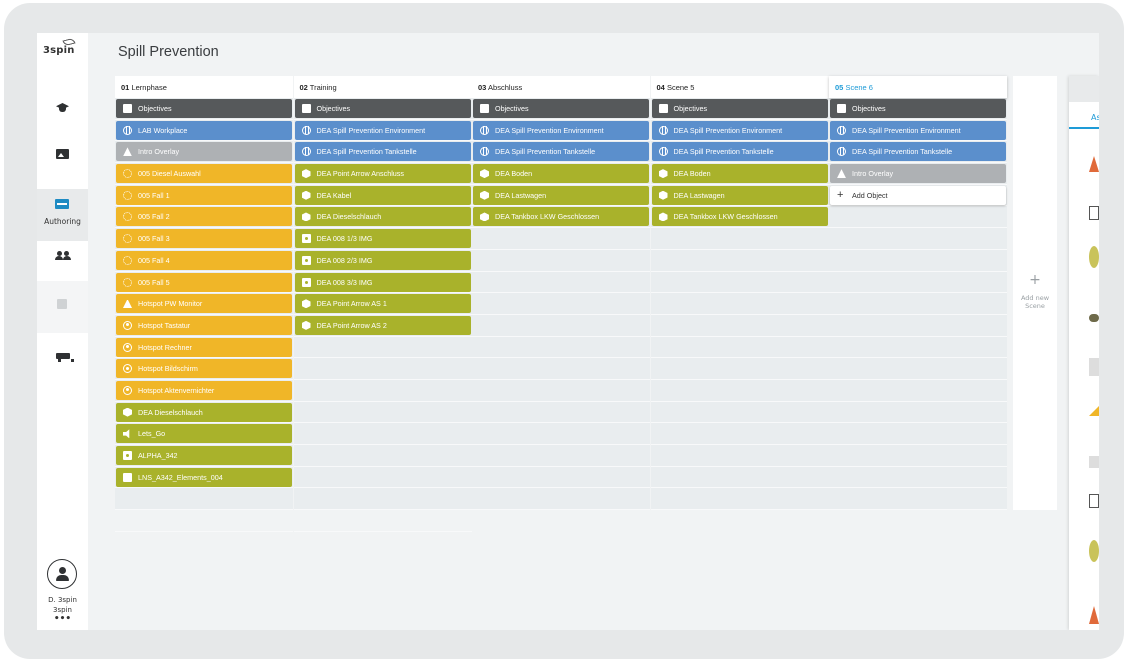 This screenshot has height=663, width=1128. I want to click on scene-slot: DEA Dieselschlauch, so click(382, 217).